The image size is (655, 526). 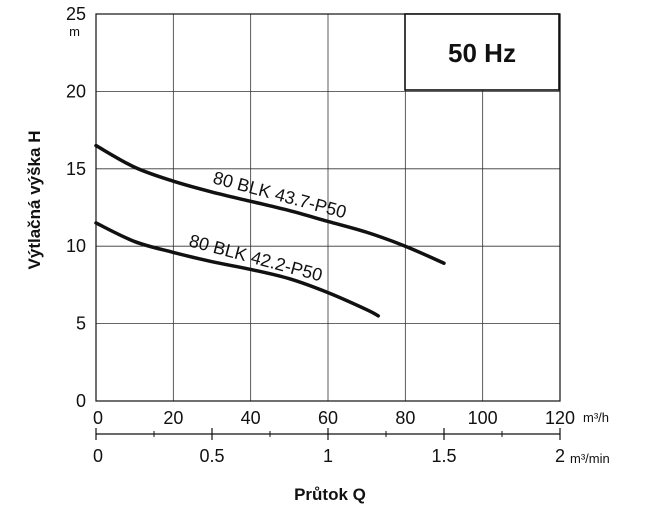 I want to click on x-tick-label: 100, so click(x=483, y=418).